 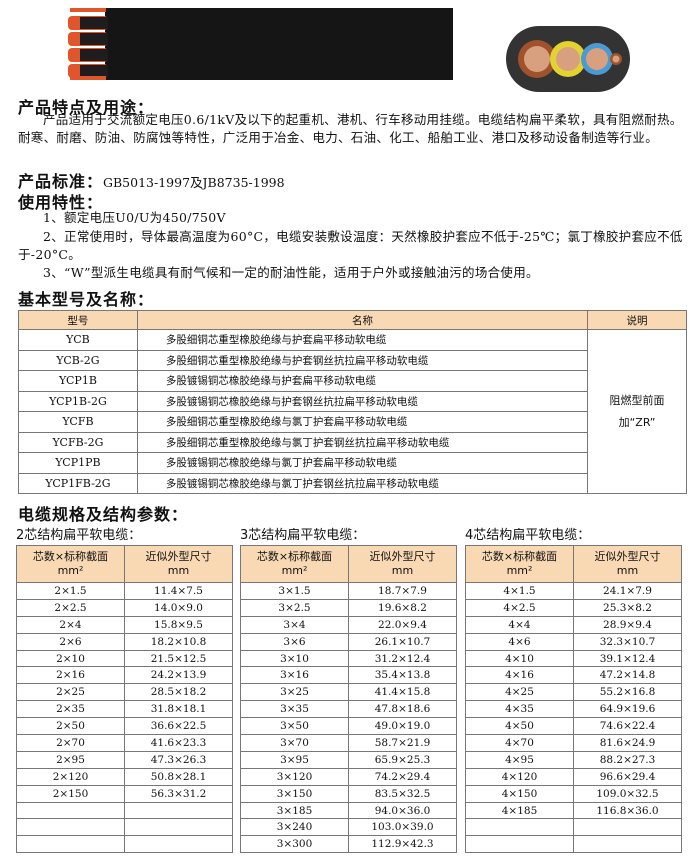 What do you see at coordinates (519, 692) in the screenshot?
I see `cores-section: 4×25` at bounding box center [519, 692].